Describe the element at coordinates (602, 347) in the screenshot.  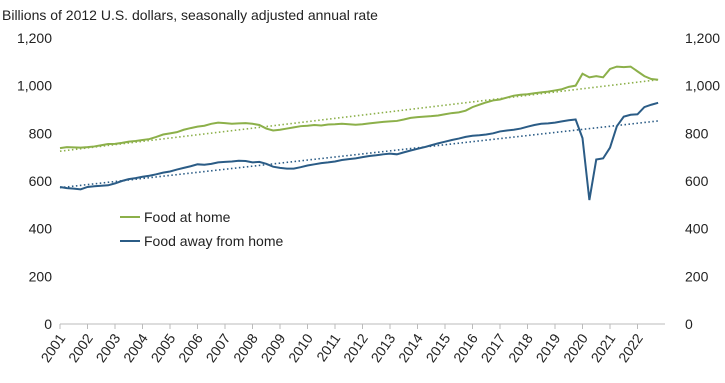
I see `x-tick-label: 2021` at that location.